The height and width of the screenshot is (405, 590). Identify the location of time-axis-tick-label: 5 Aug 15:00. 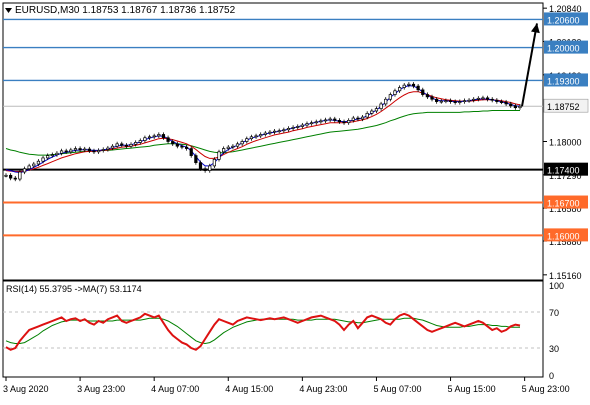
(472, 389).